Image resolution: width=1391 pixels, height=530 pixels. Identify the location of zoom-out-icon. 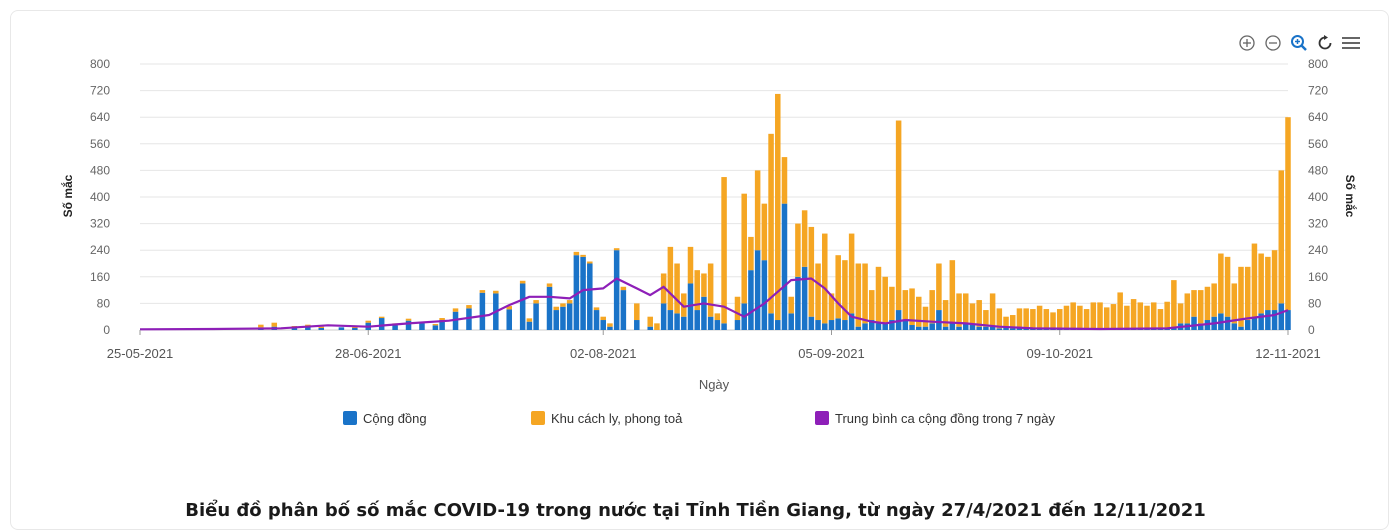
(1273, 43).